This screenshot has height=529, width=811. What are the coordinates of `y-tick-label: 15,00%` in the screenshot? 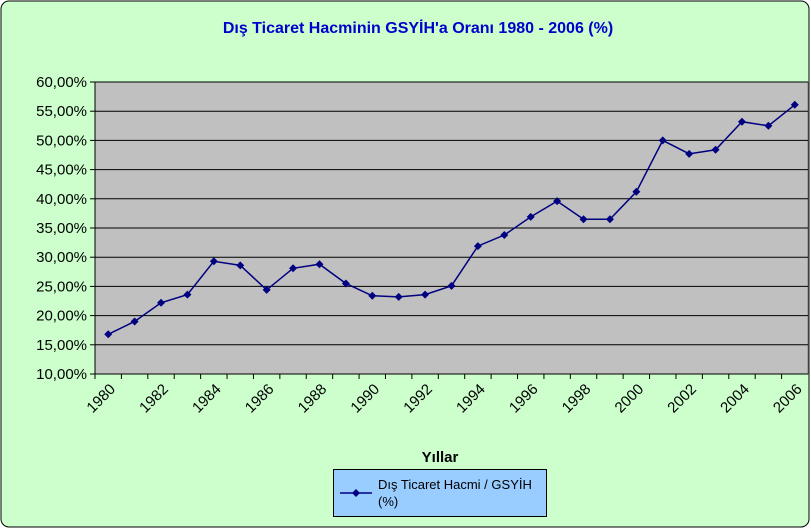 It's located at (61, 345).